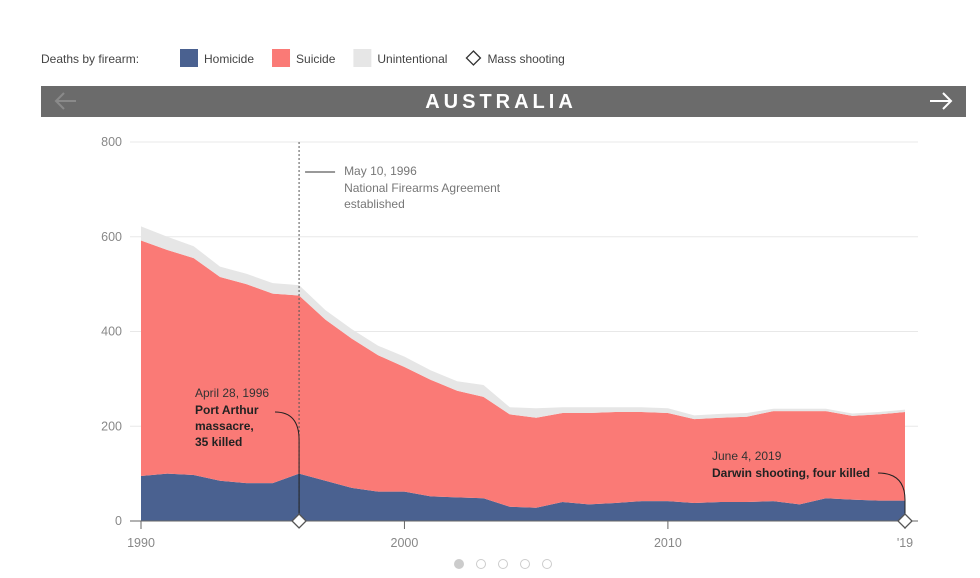  What do you see at coordinates (405, 543) in the screenshot?
I see `x-tick-label: 2000` at bounding box center [405, 543].